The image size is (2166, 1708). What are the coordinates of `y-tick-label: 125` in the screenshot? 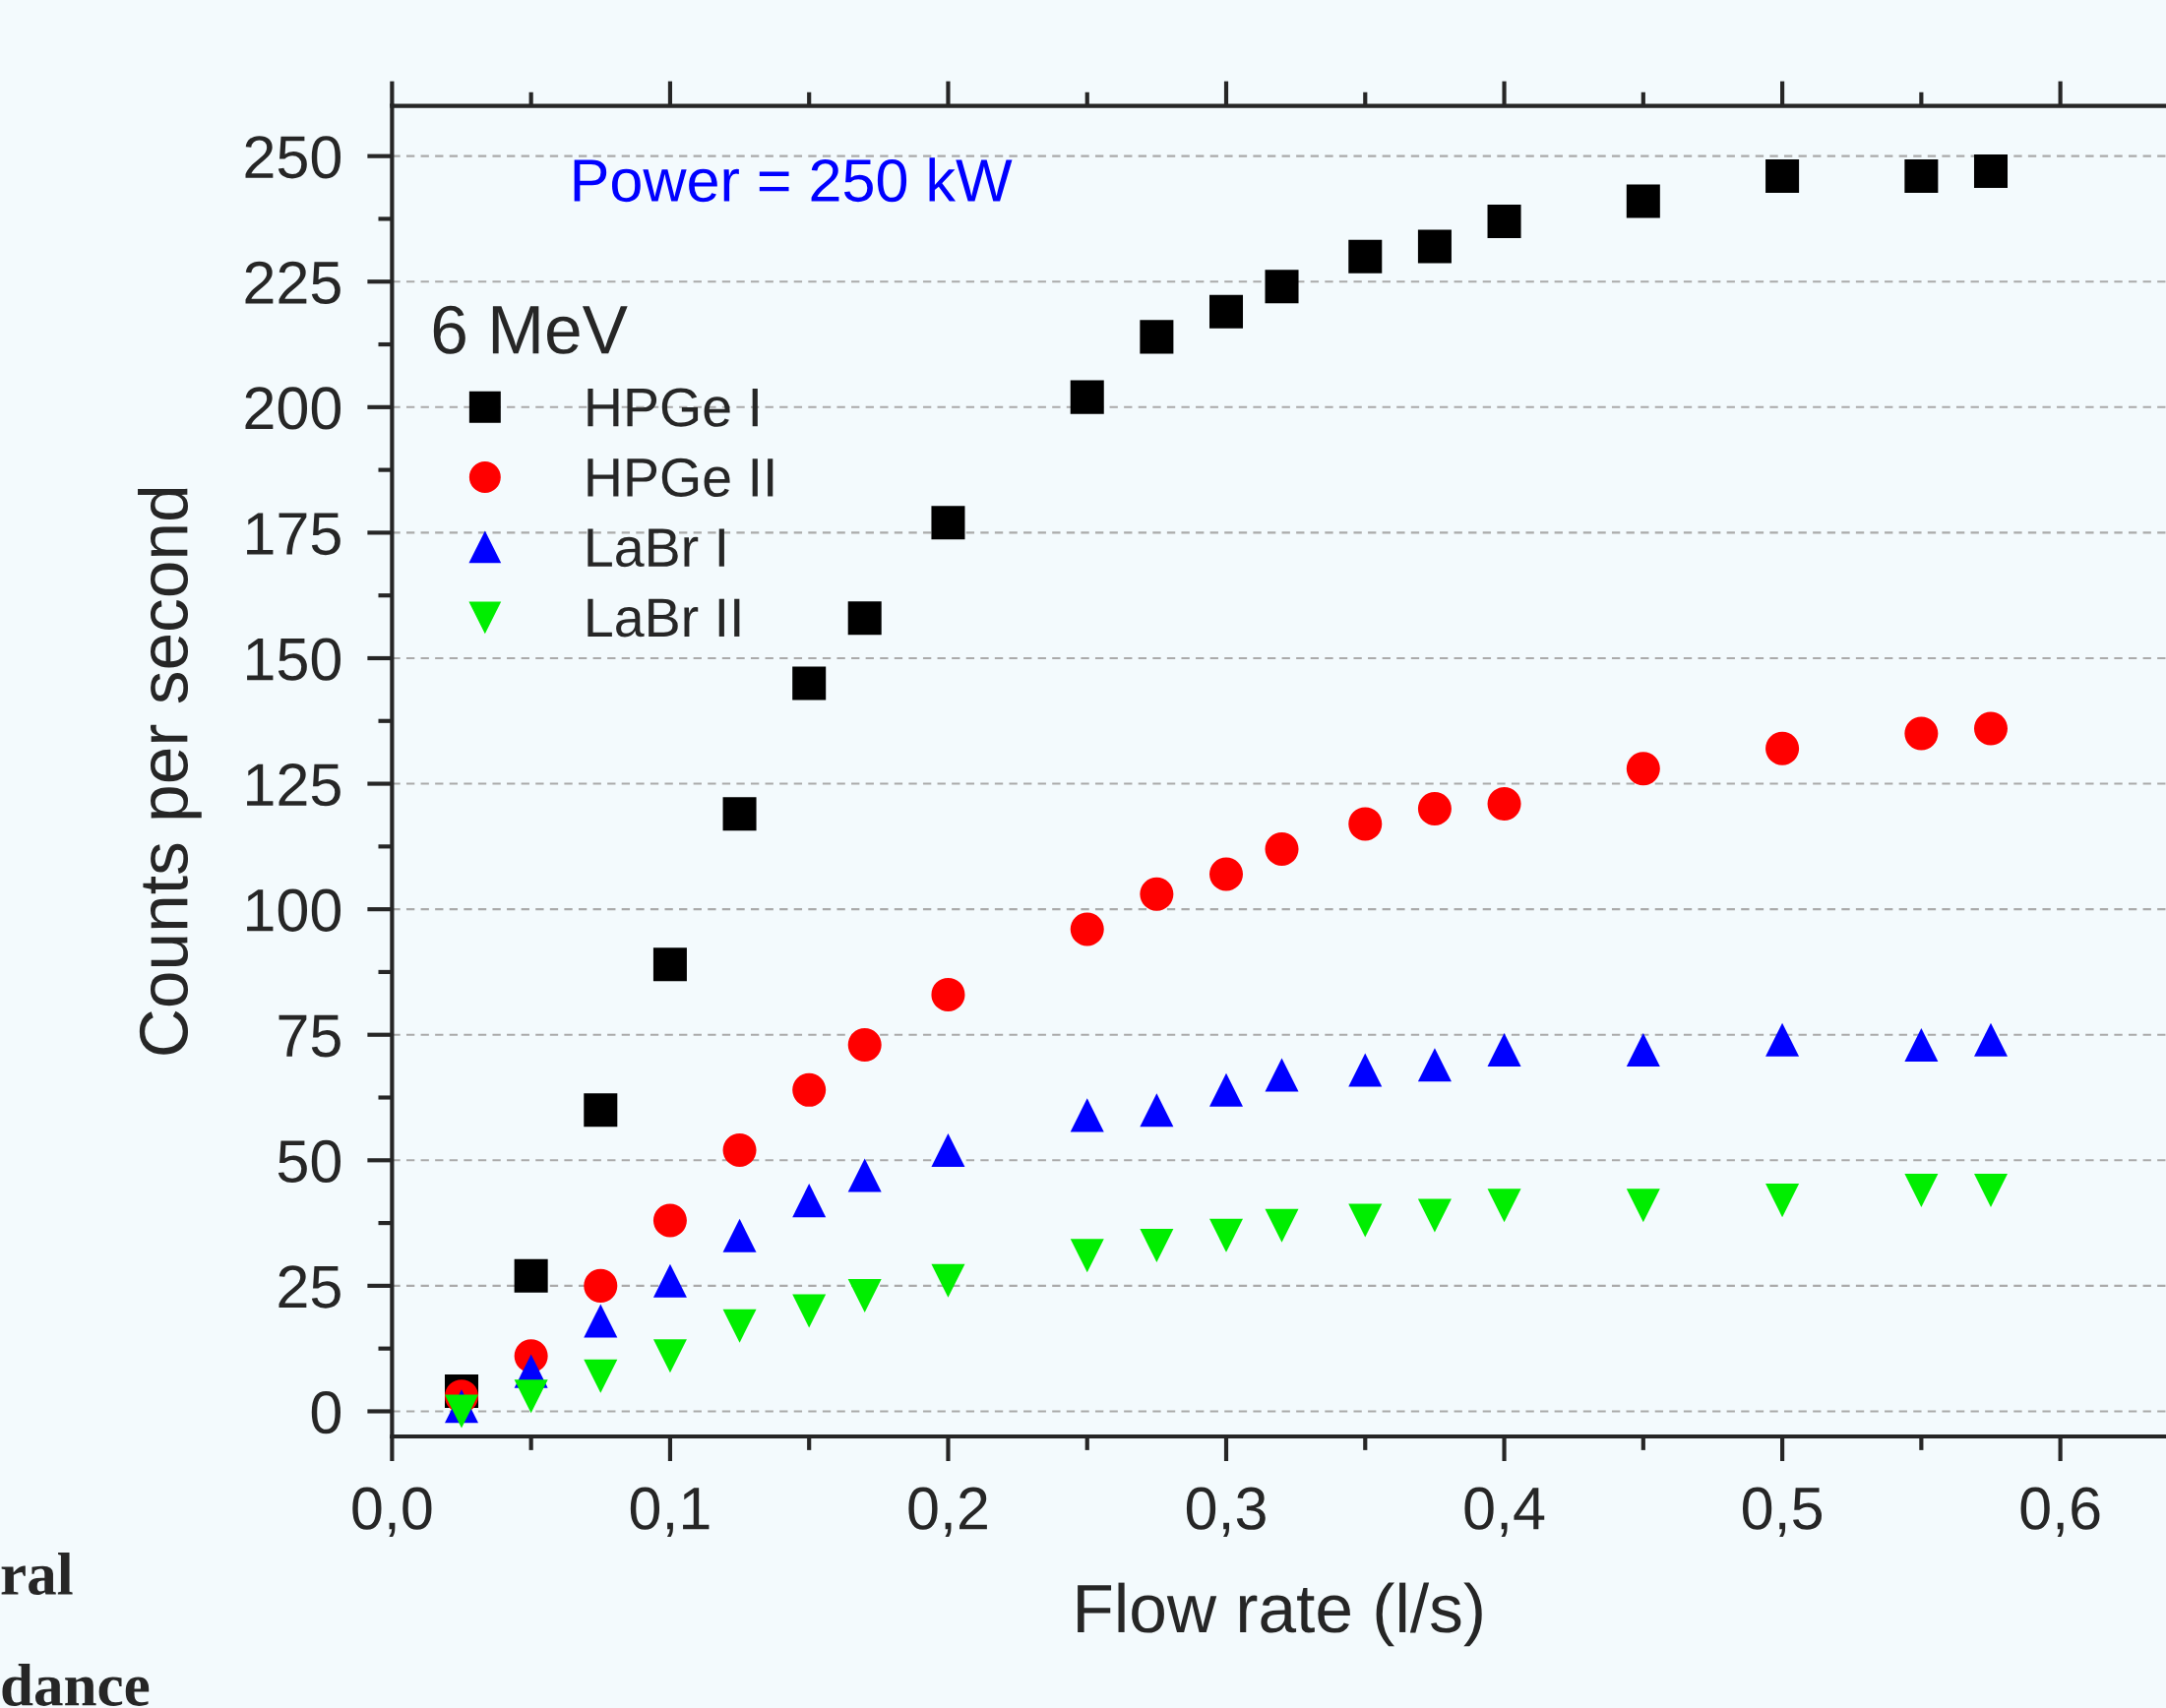 It's located at (293, 785).